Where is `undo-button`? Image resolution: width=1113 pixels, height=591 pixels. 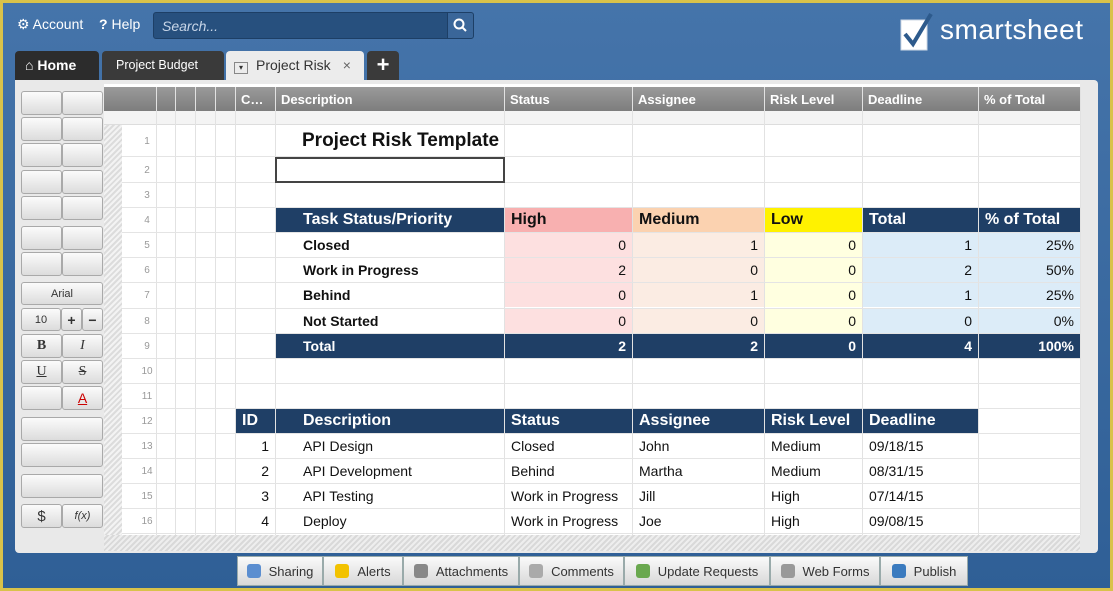 undo-button is located at coordinates (41, 155).